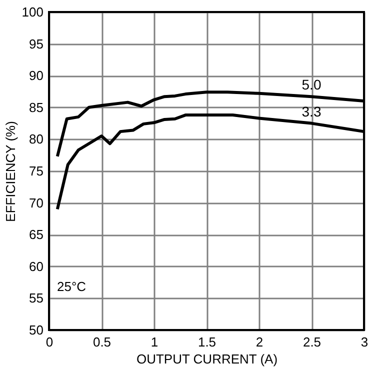  I want to click on x-tick-label: 2, so click(260, 342).